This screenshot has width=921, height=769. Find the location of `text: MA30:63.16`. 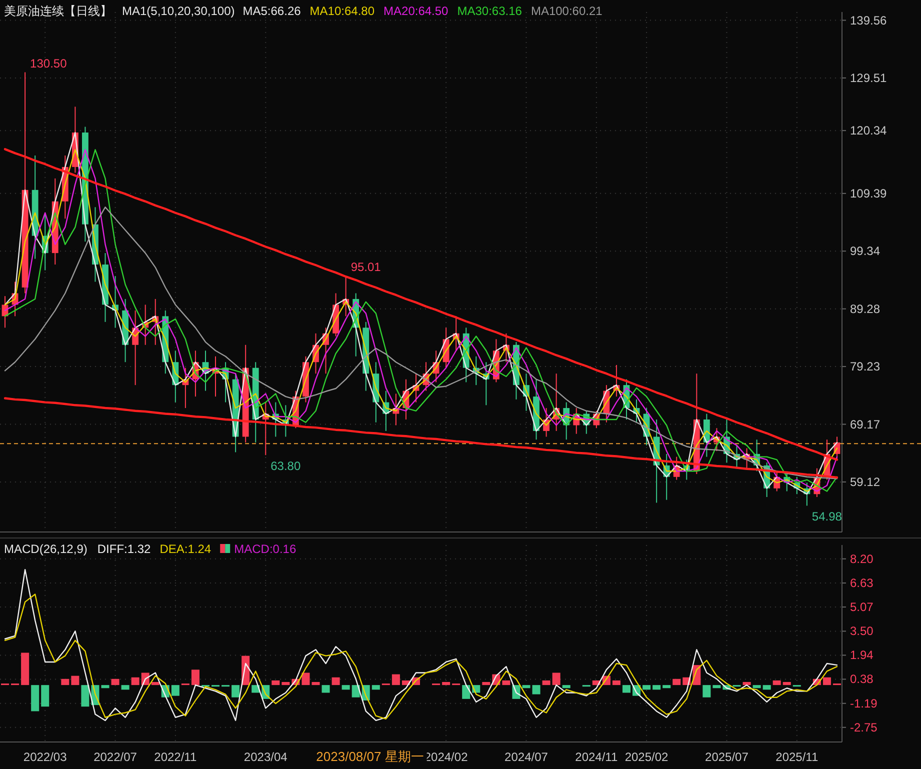

text: MA30:63.16 is located at coordinates (489, 11).